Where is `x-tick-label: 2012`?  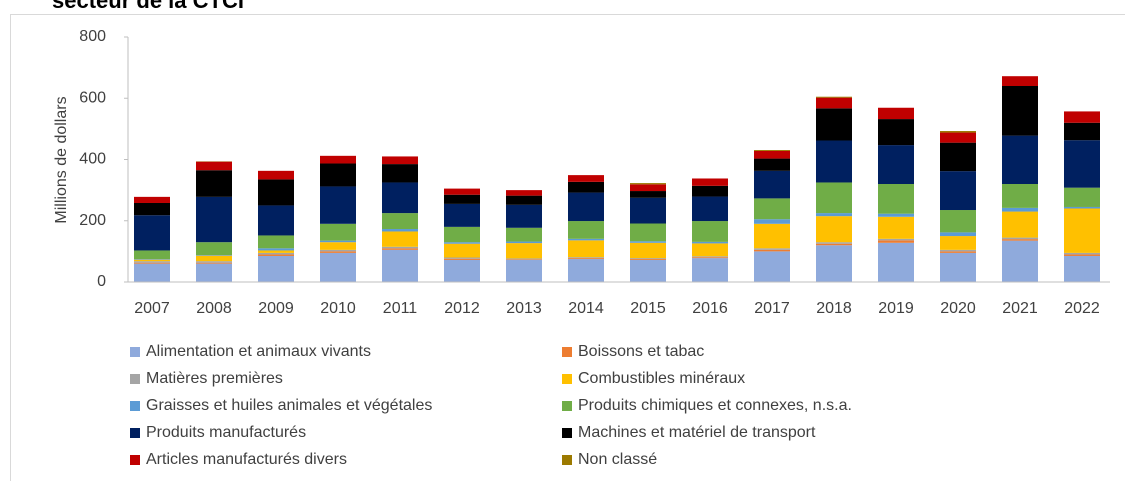
x-tick-label: 2012 is located at coordinates (462, 308).